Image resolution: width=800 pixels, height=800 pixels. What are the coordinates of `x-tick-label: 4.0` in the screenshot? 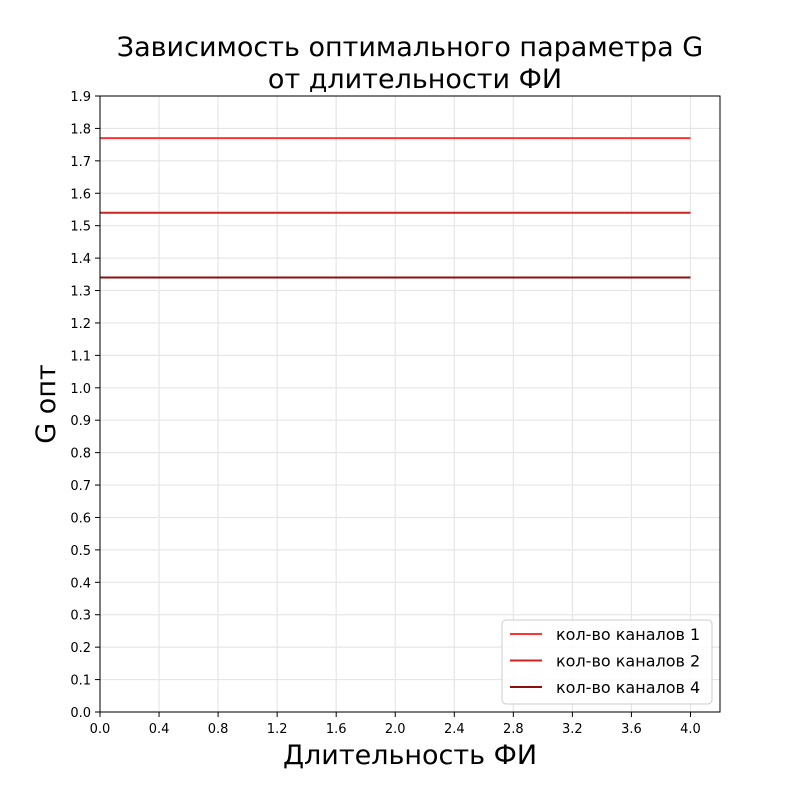 It's located at (690, 729).